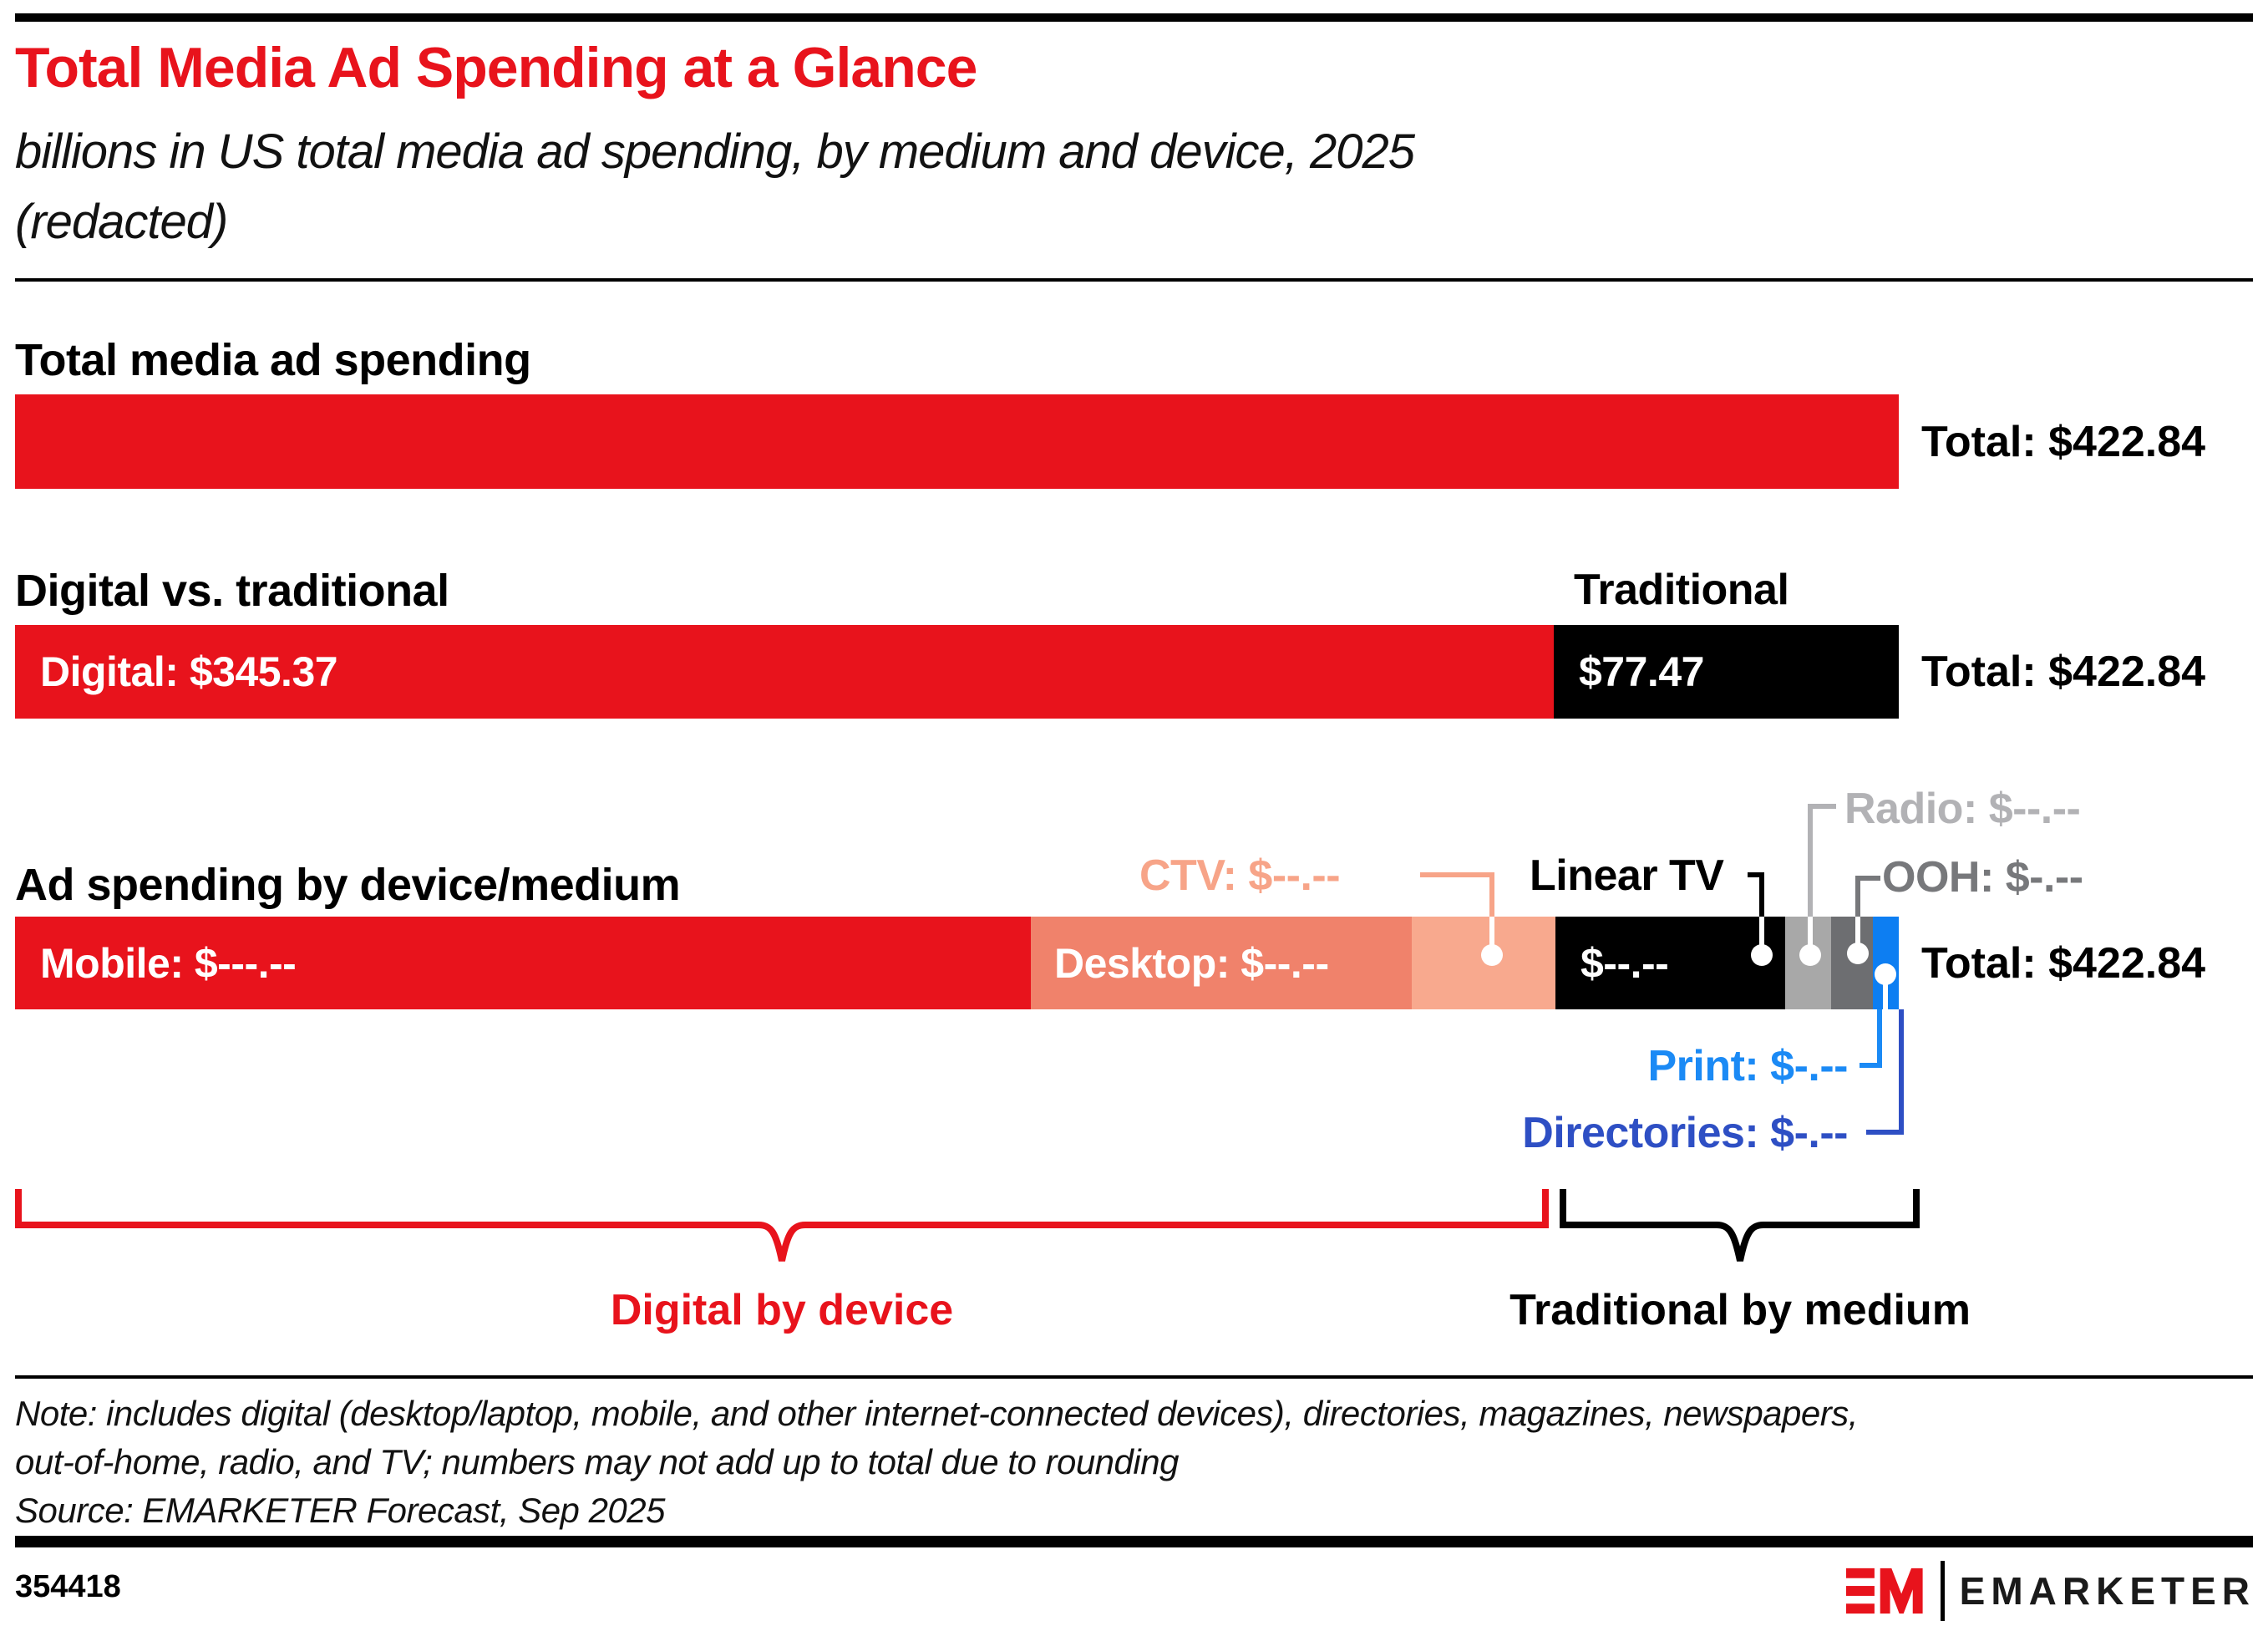 Image resolution: width=2268 pixels, height=1626 pixels. What do you see at coordinates (168, 963) in the screenshot?
I see `mobile-segment-label: Mobile: $---.--` at bounding box center [168, 963].